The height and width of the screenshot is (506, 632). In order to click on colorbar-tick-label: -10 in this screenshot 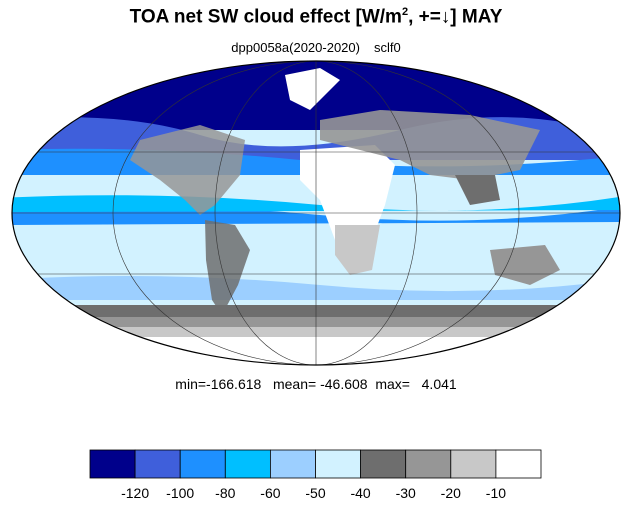, I will do `click(496, 493)`.